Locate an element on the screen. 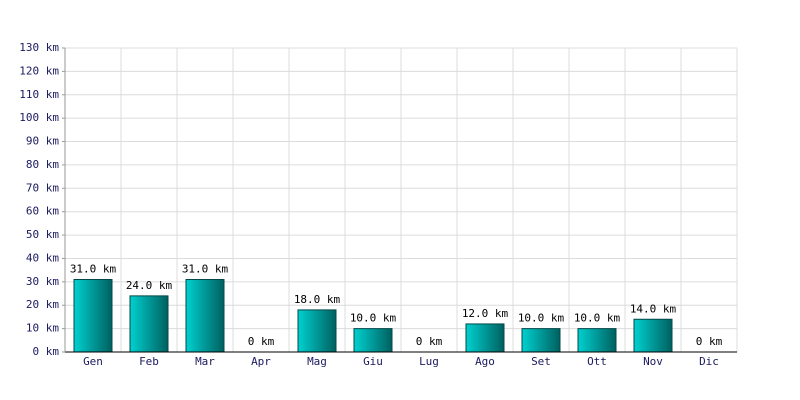 This screenshot has height=400, width=800. y-tick-label: 30 km is located at coordinates (42, 281).